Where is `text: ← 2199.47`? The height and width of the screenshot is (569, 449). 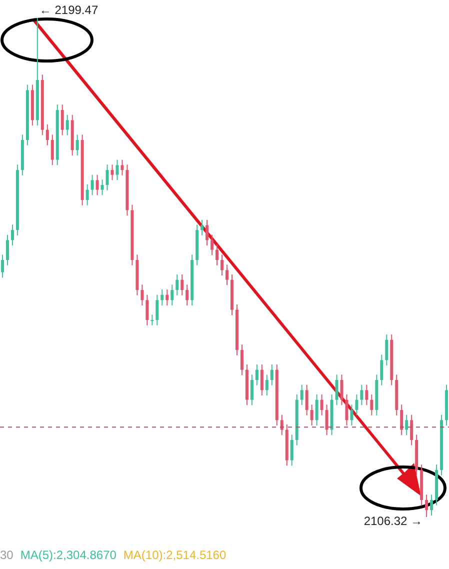
text: ← 2199.47 is located at coordinates (68, 10).